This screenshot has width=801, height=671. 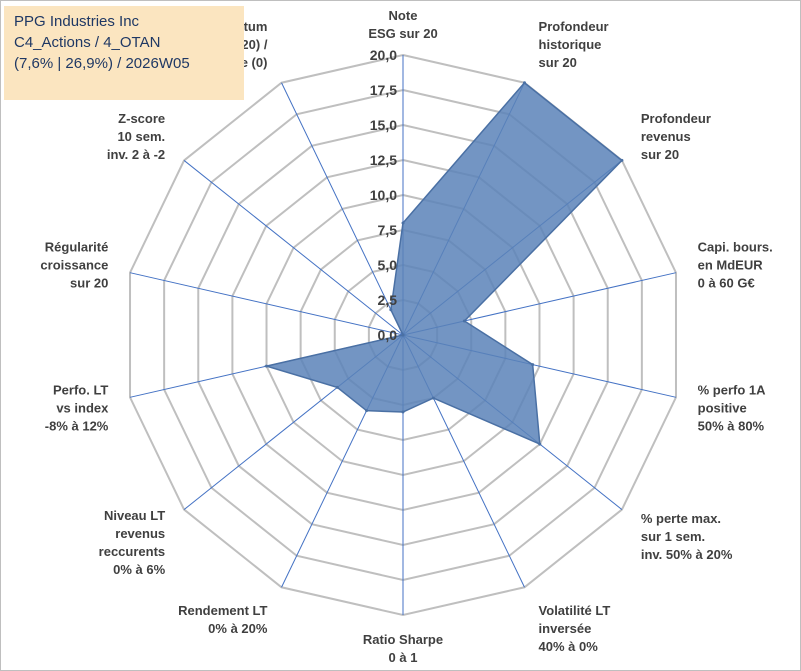 What do you see at coordinates (732, 407) in the screenshot?
I see `axis-label: % perfo 1A positive 50% à 80%` at bounding box center [732, 407].